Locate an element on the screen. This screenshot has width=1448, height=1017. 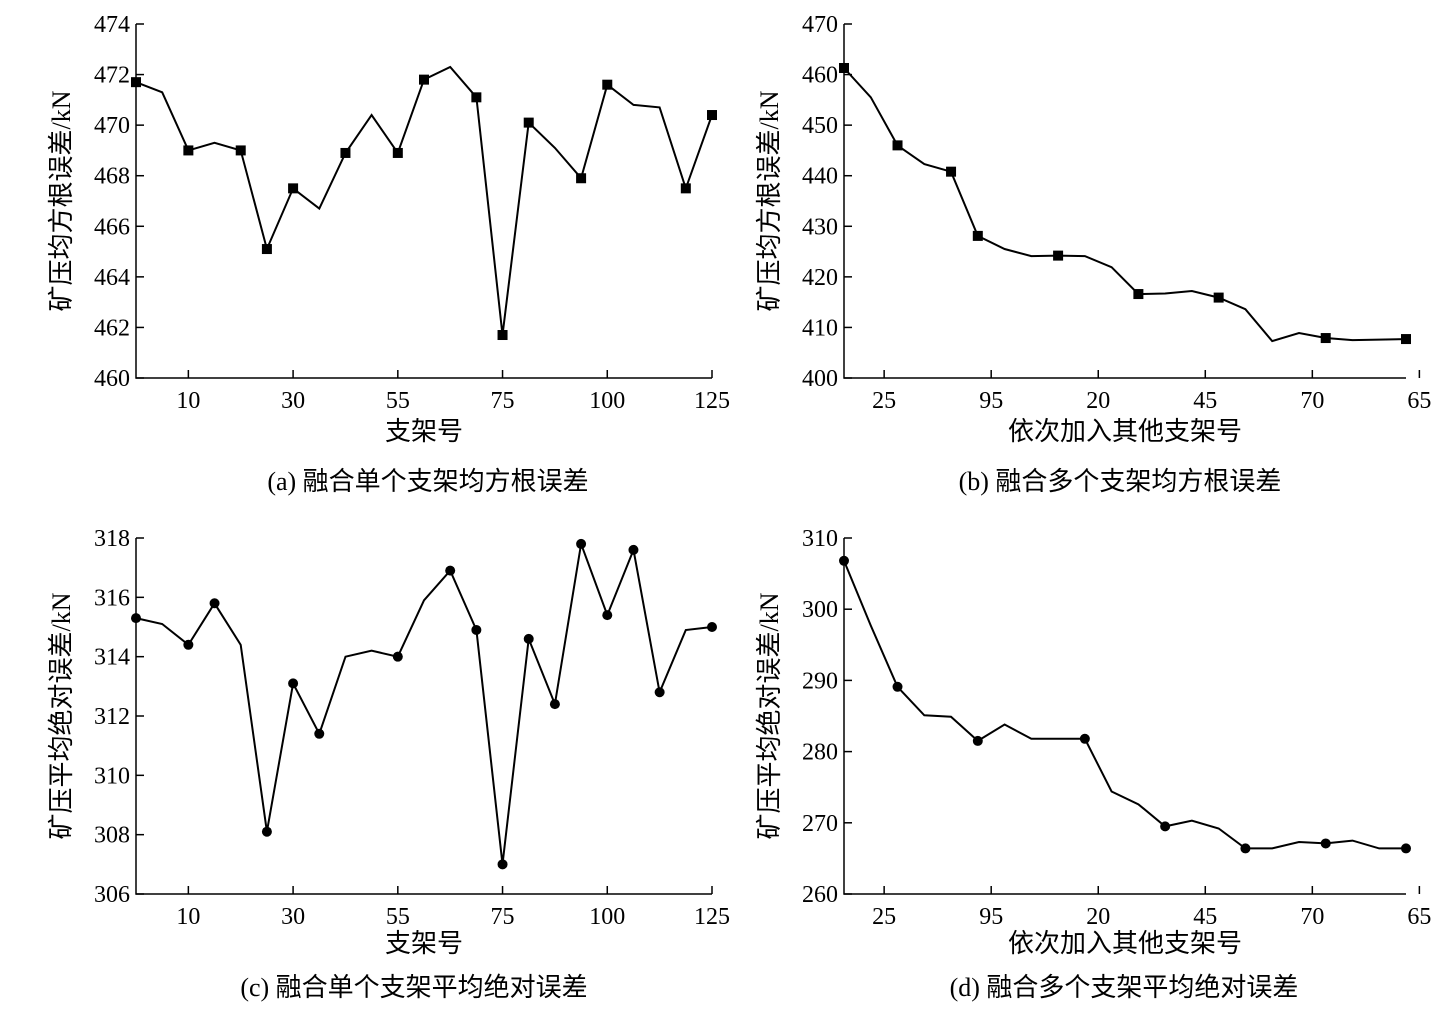
y-tick-label: 400 is located at coordinates (820, 379).